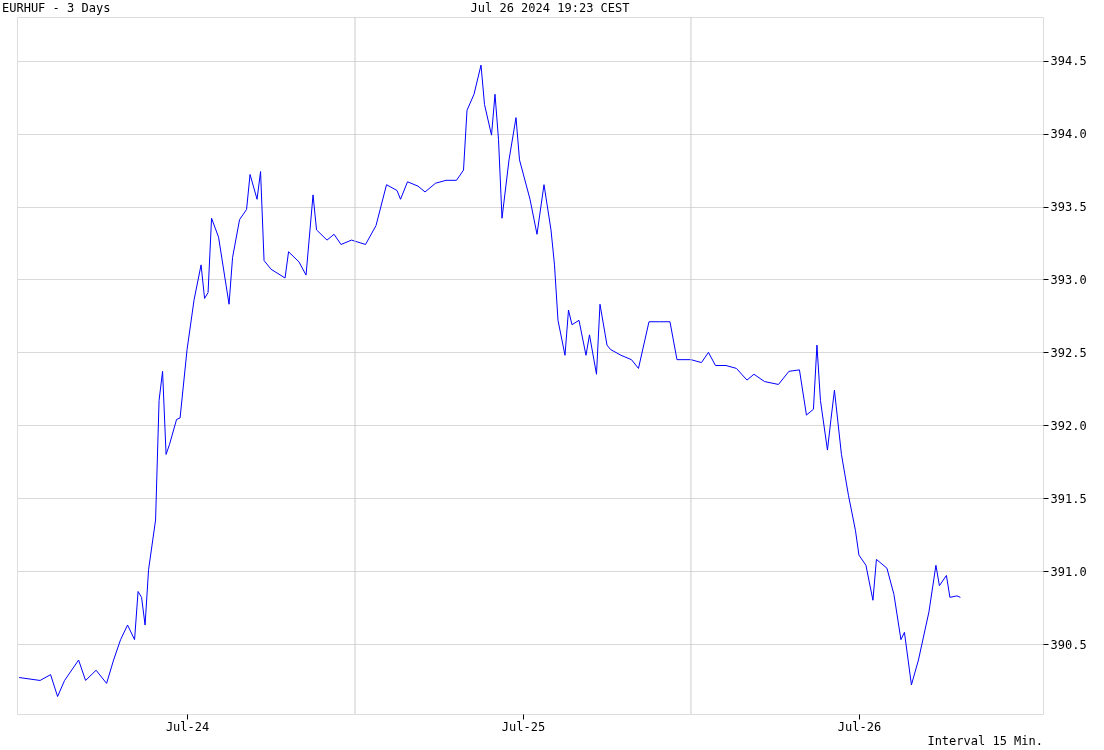  I want to click on y-tick-label: 394.5, so click(1068, 61).